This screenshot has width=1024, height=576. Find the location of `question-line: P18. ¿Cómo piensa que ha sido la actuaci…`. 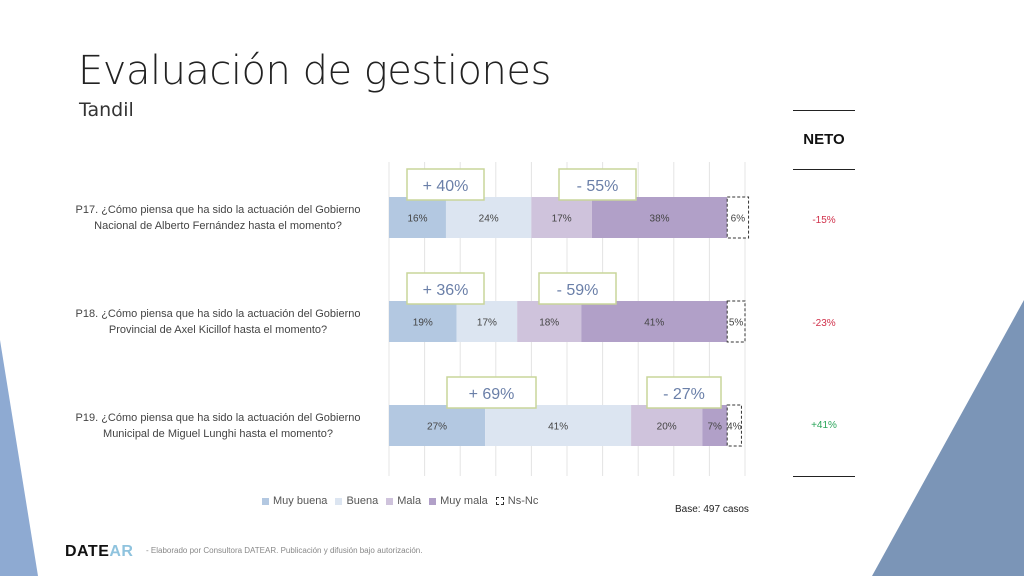

question-line: P18. ¿Cómo piensa que ha sido la actuaci… is located at coordinates (218, 314).